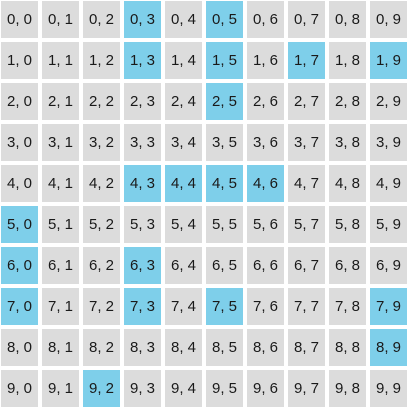  Describe the element at coordinates (388, 183) in the screenshot. I see `cell-4-9: 4, 9` at that location.